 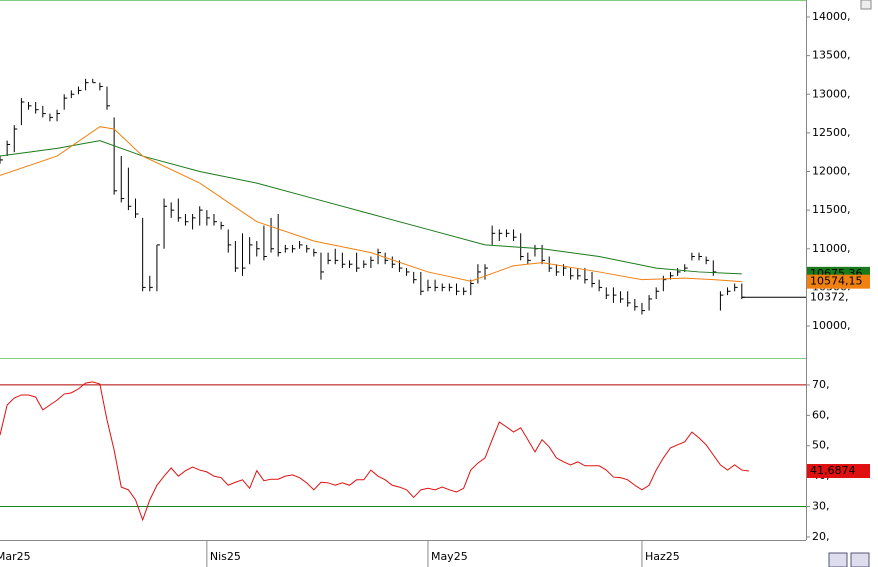 What do you see at coordinates (821, 445) in the screenshot?
I see `y-tick-label: 50,` at bounding box center [821, 445].